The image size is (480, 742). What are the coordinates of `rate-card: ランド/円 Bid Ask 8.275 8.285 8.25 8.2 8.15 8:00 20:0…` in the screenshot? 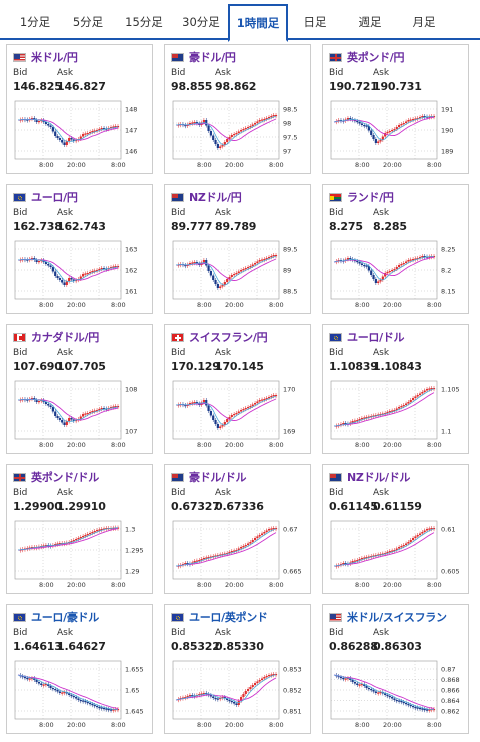 It's located at (395, 249).